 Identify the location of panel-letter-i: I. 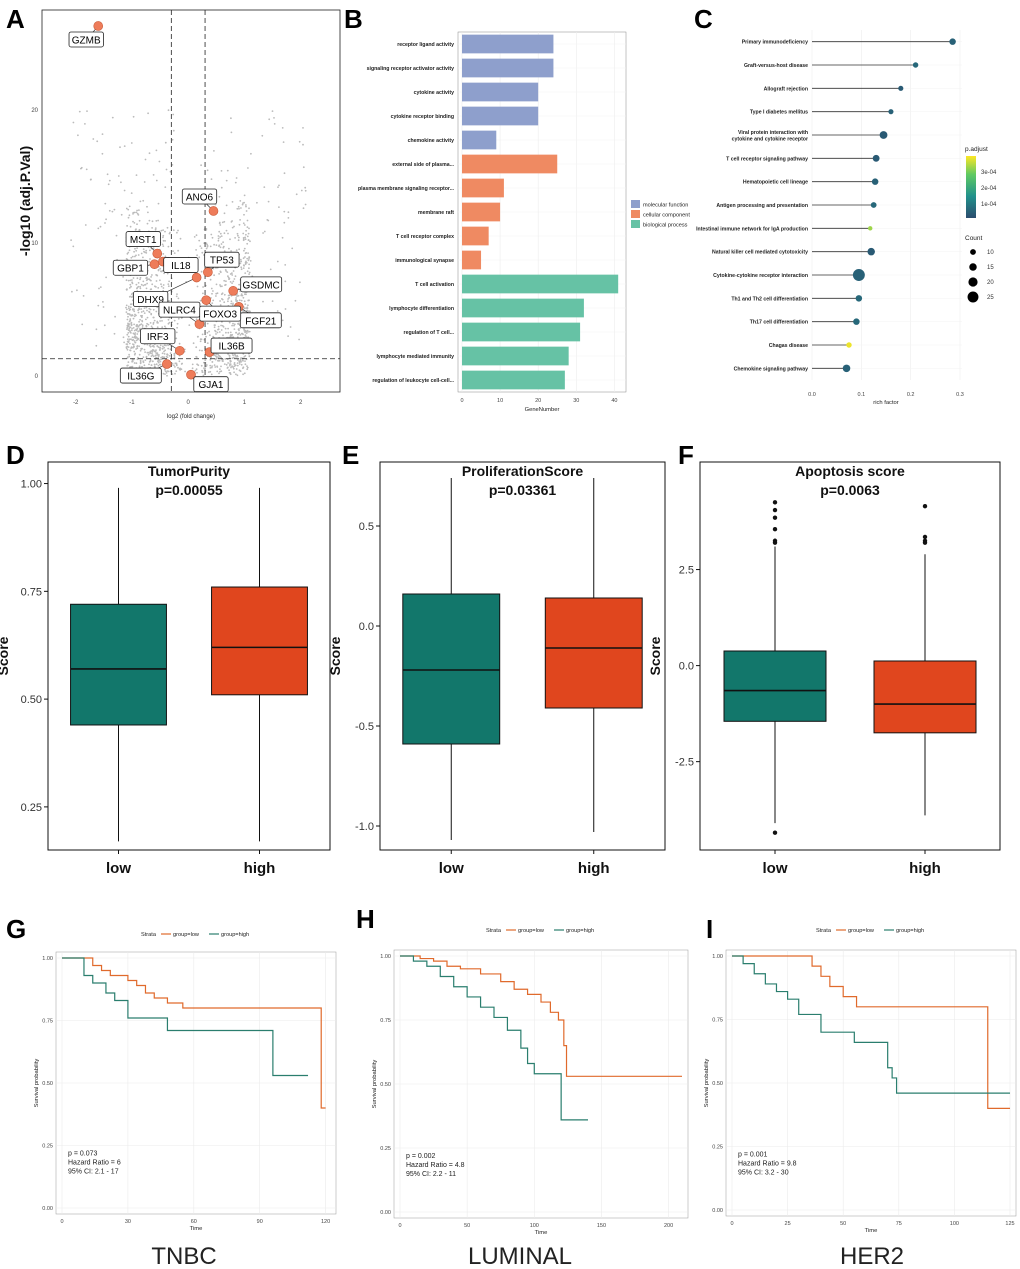
(709, 929).